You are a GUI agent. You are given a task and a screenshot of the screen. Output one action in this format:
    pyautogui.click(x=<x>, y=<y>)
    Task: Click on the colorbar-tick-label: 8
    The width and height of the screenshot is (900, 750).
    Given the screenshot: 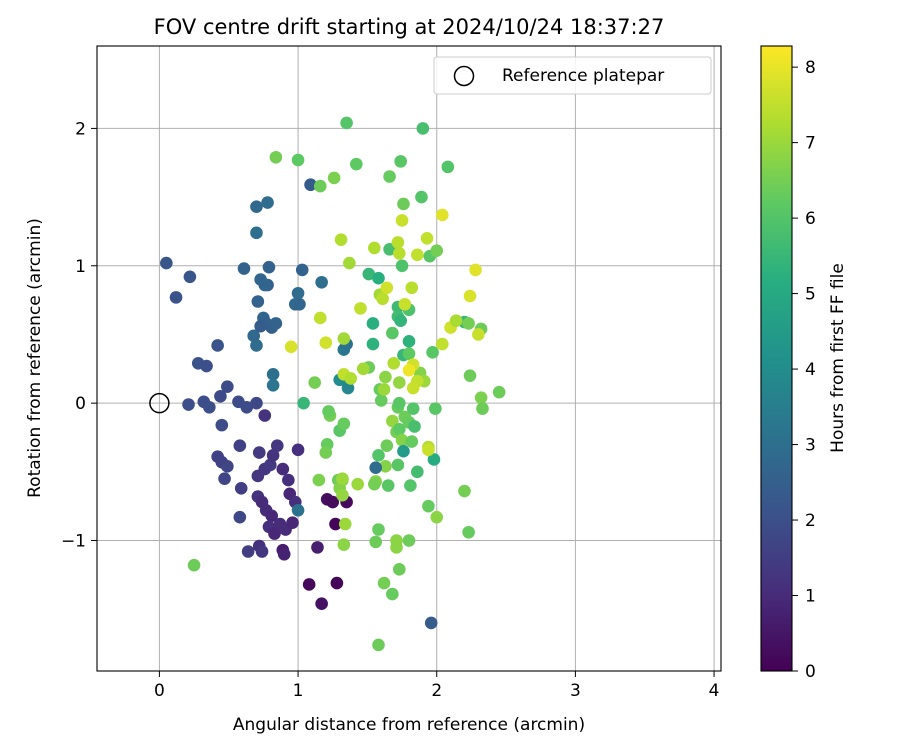 What is the action you would take?
    pyautogui.click(x=810, y=68)
    